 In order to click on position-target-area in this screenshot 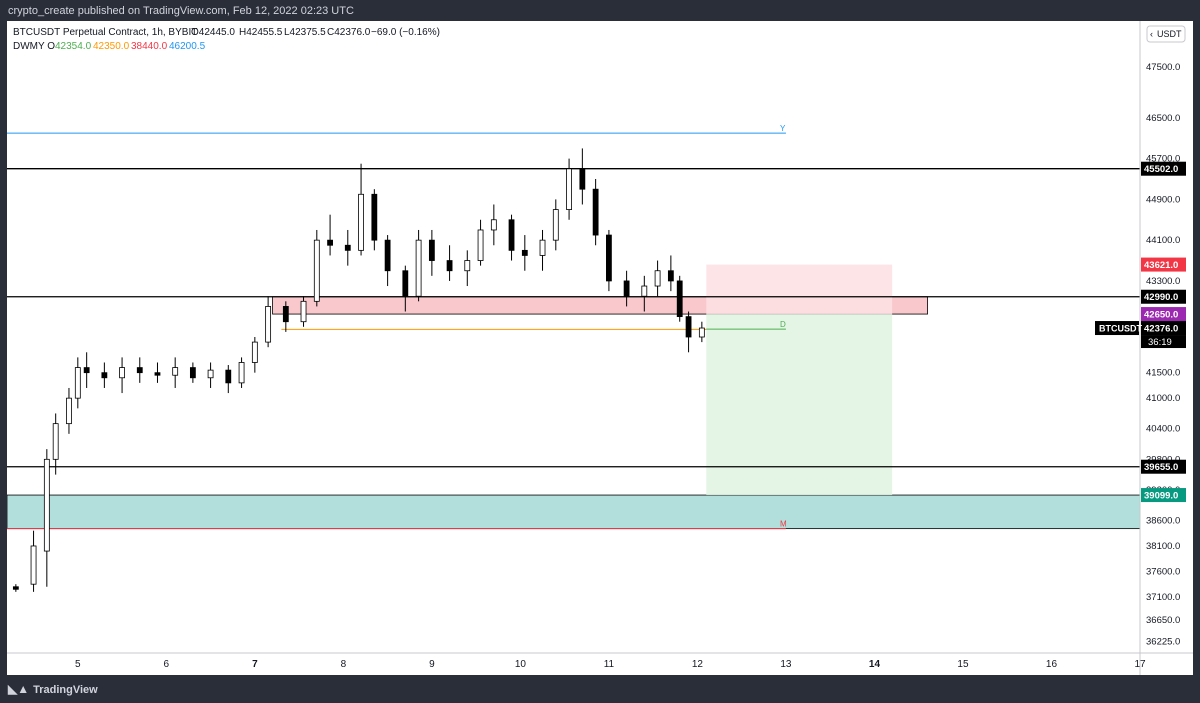, I will do `click(799, 405)`.